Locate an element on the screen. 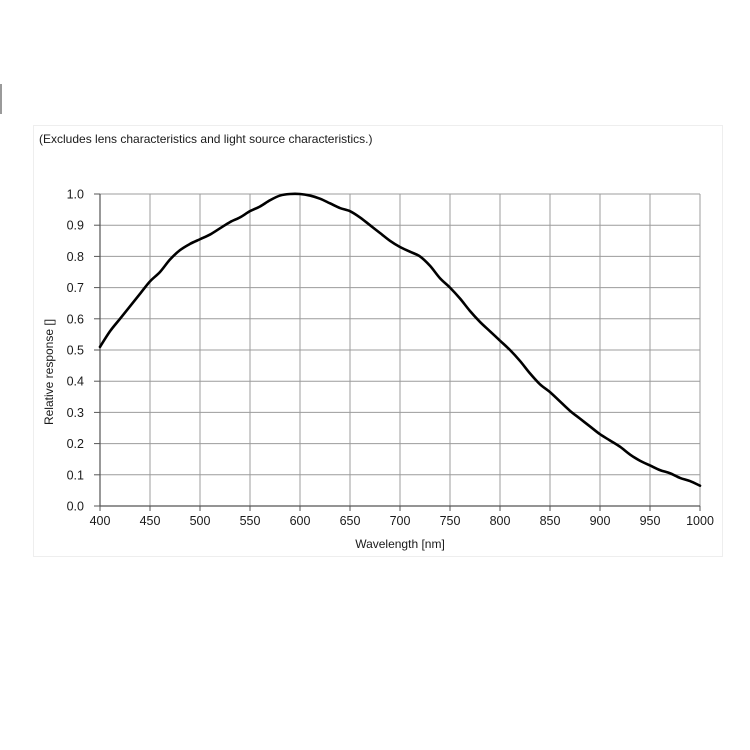 This screenshot has width=750, height=750. y-tick-label: 0.4 is located at coordinates (75, 382).